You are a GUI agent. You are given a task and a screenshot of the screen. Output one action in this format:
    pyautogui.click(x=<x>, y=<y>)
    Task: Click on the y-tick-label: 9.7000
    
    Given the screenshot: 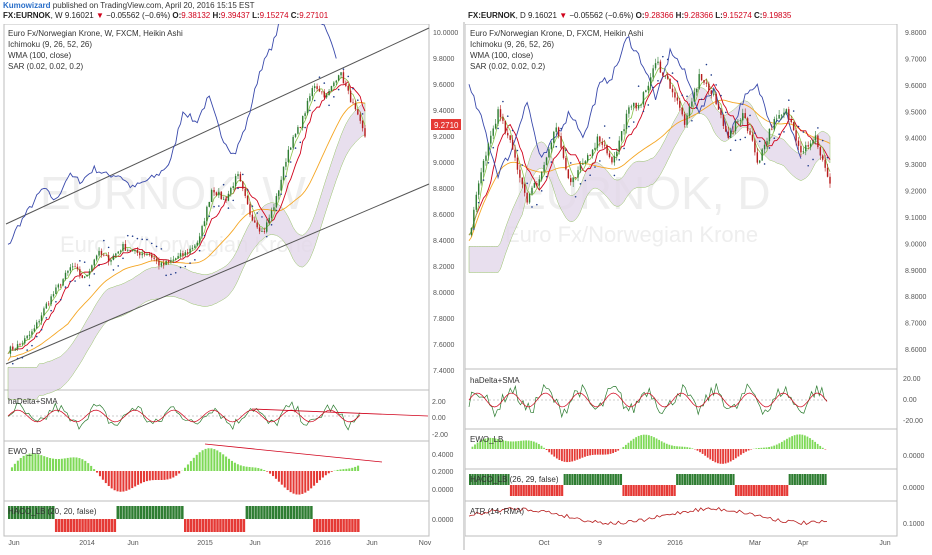 What is the action you would take?
    pyautogui.click(x=916, y=59)
    